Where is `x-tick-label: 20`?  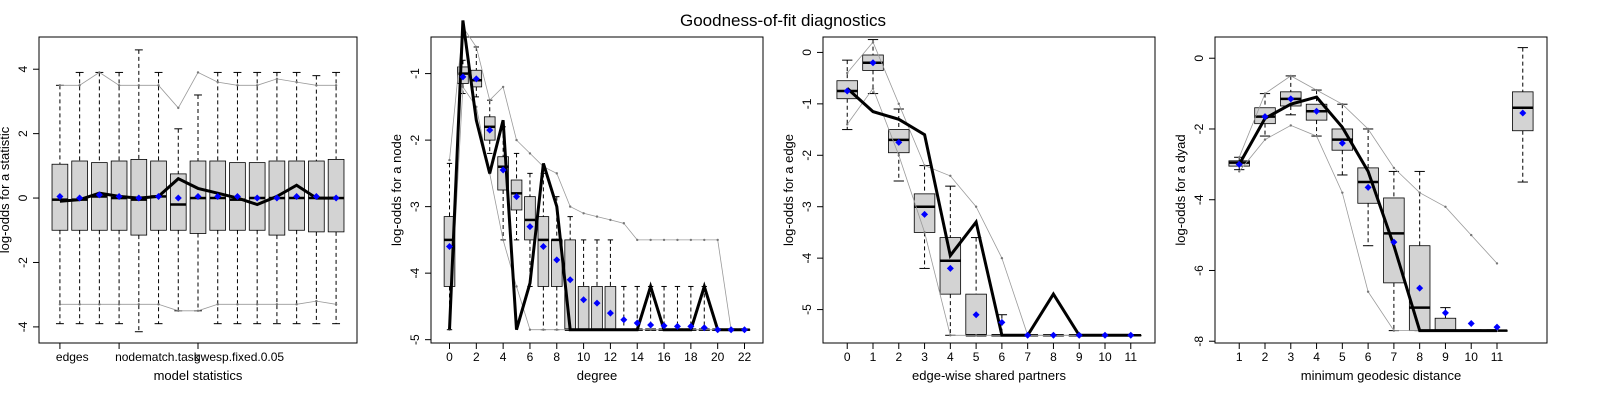
x-tick-label: 20 is located at coordinates (718, 357).